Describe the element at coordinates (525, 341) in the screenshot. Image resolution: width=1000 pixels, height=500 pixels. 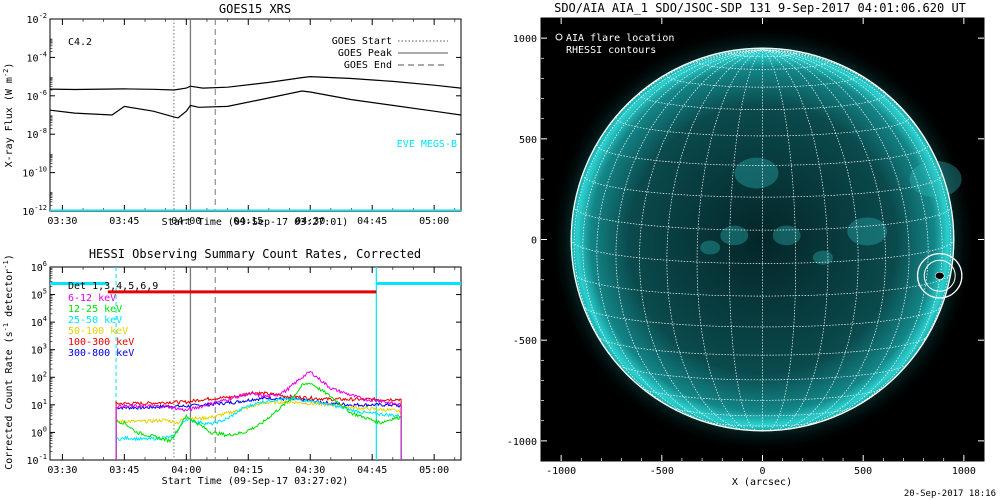
I see `aia-y-tick-label: -500` at that location.